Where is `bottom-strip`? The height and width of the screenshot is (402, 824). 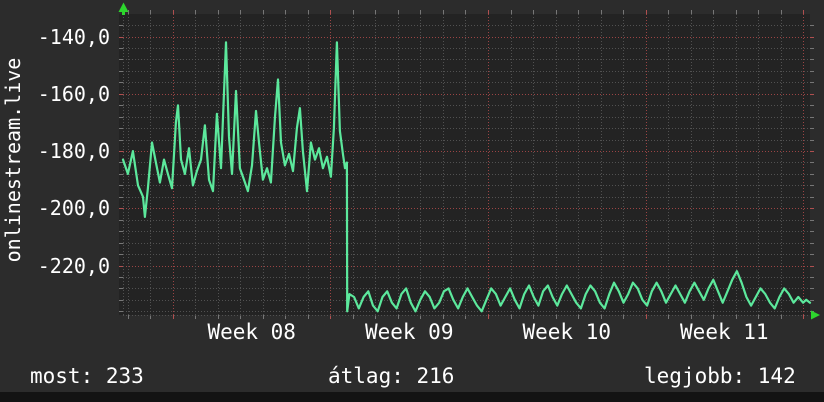 bottom-strip is located at coordinates (412, 397).